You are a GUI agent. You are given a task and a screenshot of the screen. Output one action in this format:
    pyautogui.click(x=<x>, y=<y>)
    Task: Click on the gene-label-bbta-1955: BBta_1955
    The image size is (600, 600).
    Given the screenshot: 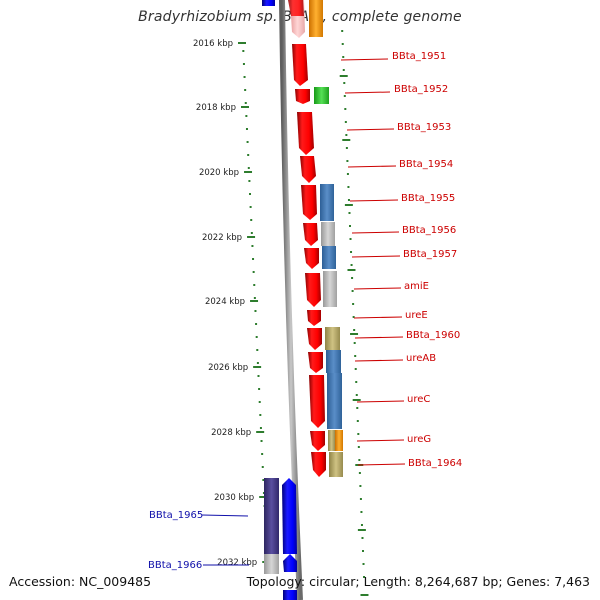 What is the action you would take?
    pyautogui.click(x=428, y=198)
    